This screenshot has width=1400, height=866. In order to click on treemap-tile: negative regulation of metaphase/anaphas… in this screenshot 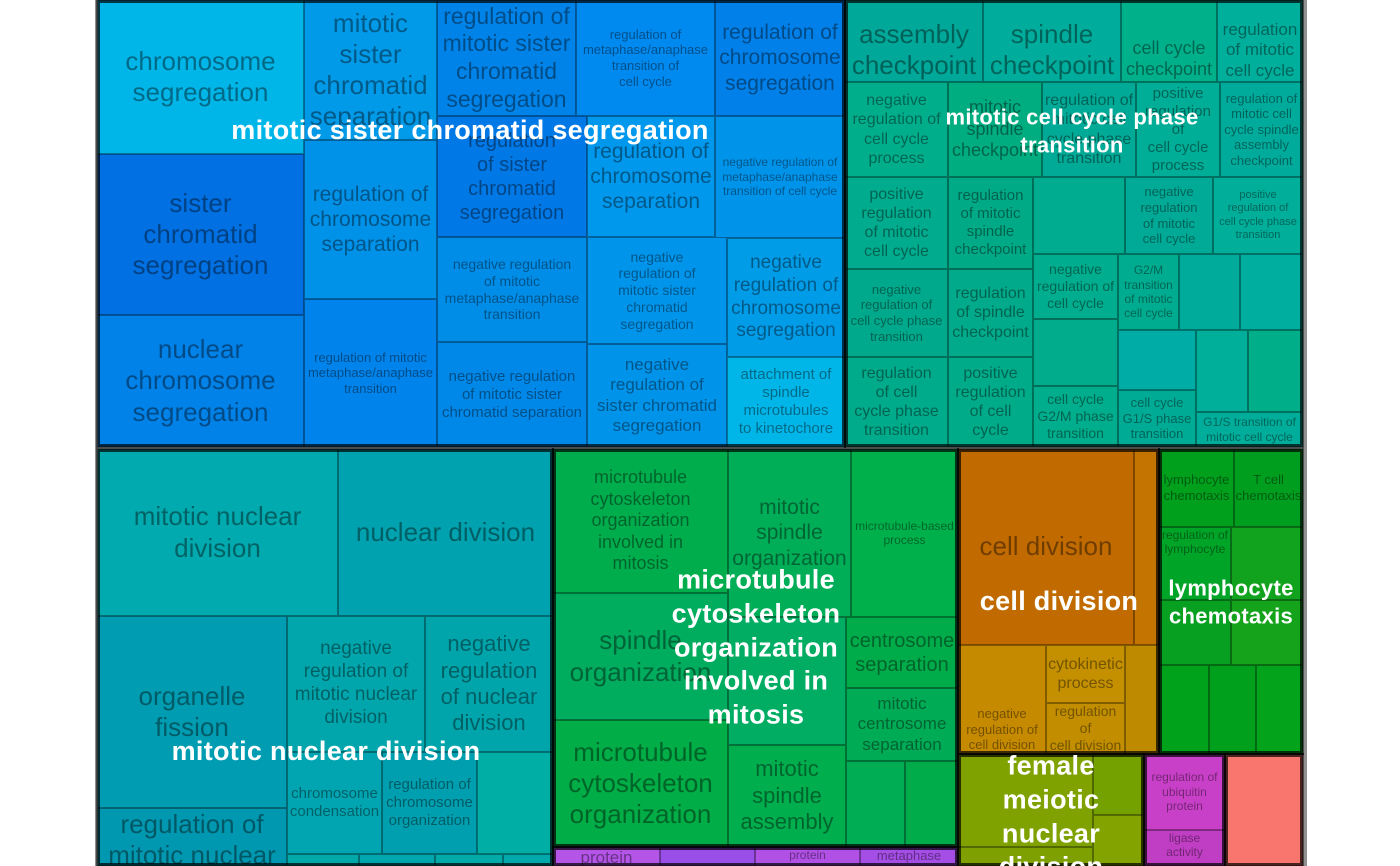, I will do `click(780, 177)`.